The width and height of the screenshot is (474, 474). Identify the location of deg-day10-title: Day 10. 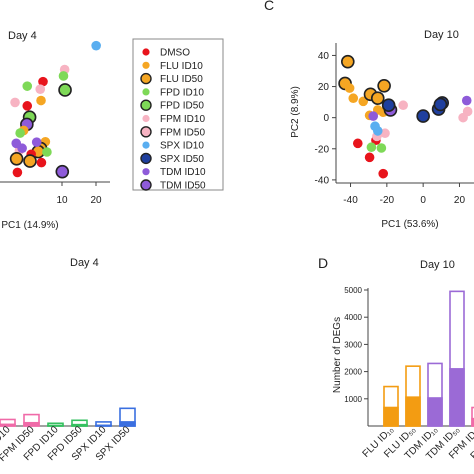
(437, 265).